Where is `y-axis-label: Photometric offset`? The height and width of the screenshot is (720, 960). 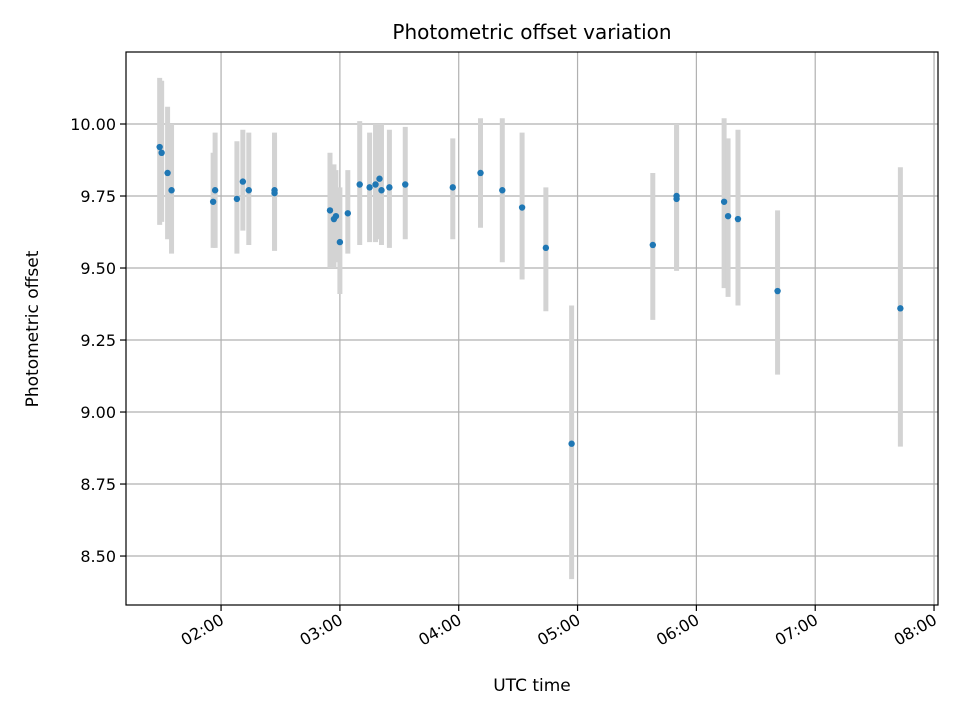
y-axis-label: Photometric offset is located at coordinates (33, 328).